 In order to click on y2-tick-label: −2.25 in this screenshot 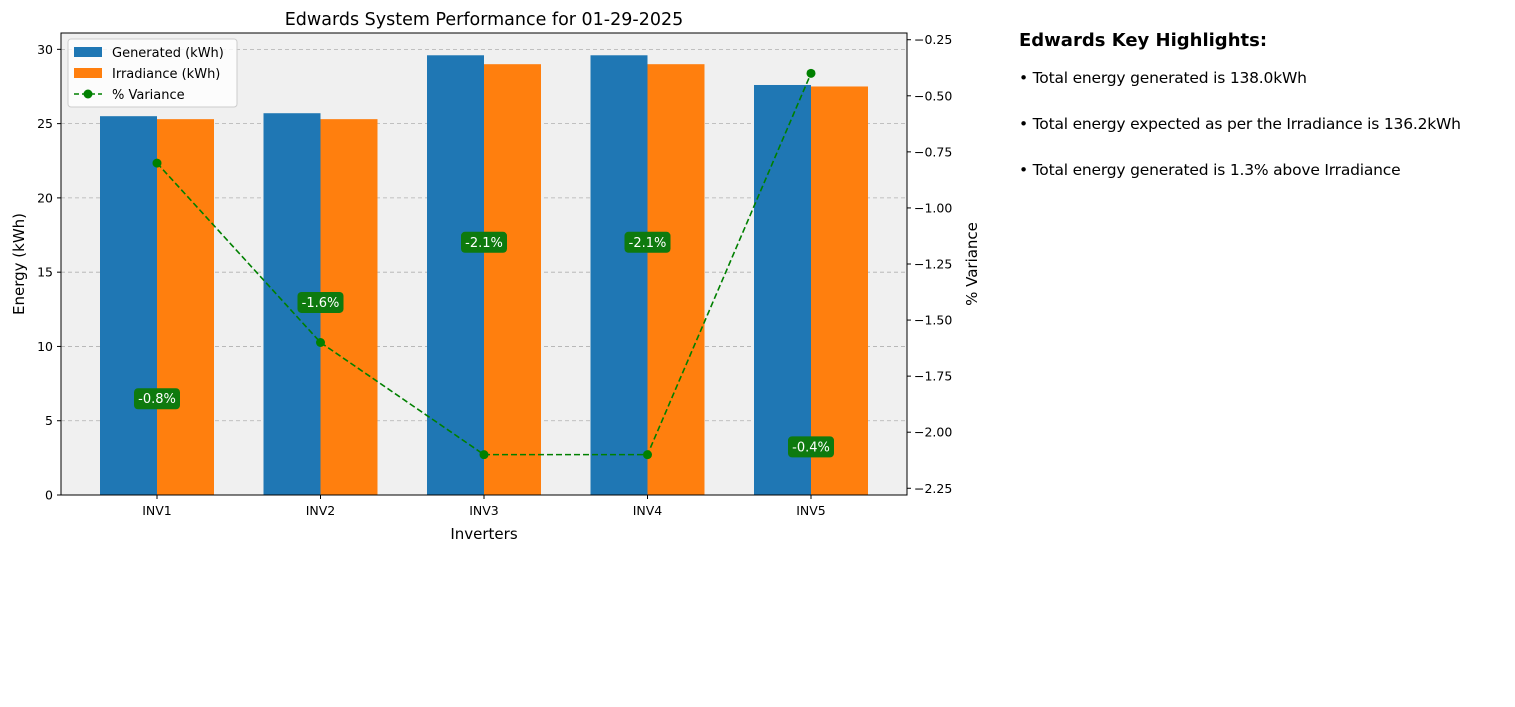, I will do `click(933, 488)`.